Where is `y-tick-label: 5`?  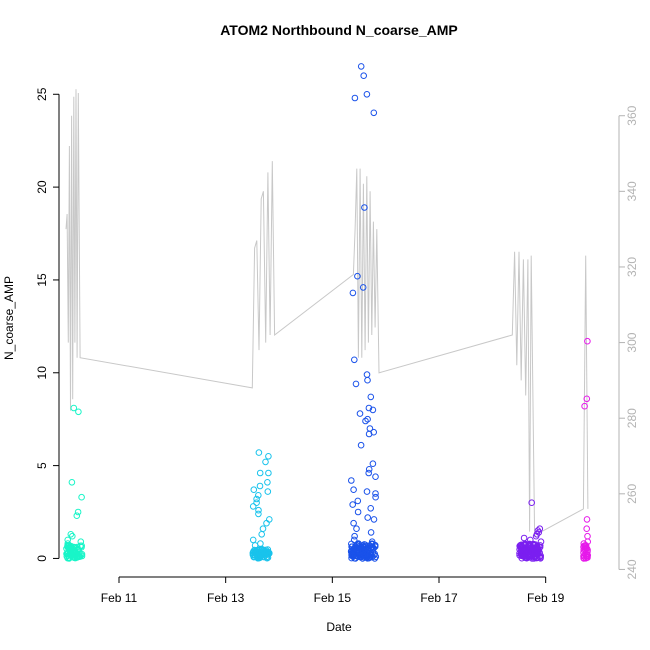 y-tick-label: 5 is located at coordinates (42, 465).